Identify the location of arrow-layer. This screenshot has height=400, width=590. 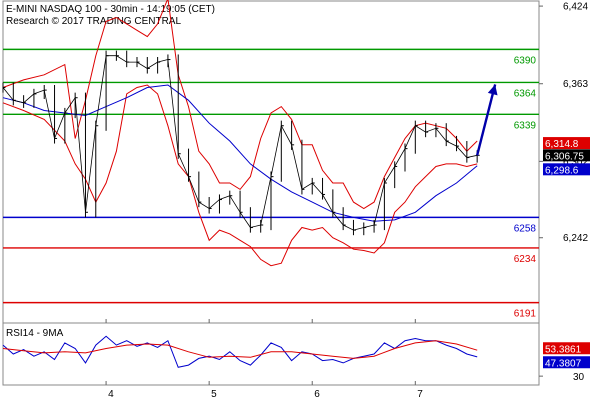
(486, 120).